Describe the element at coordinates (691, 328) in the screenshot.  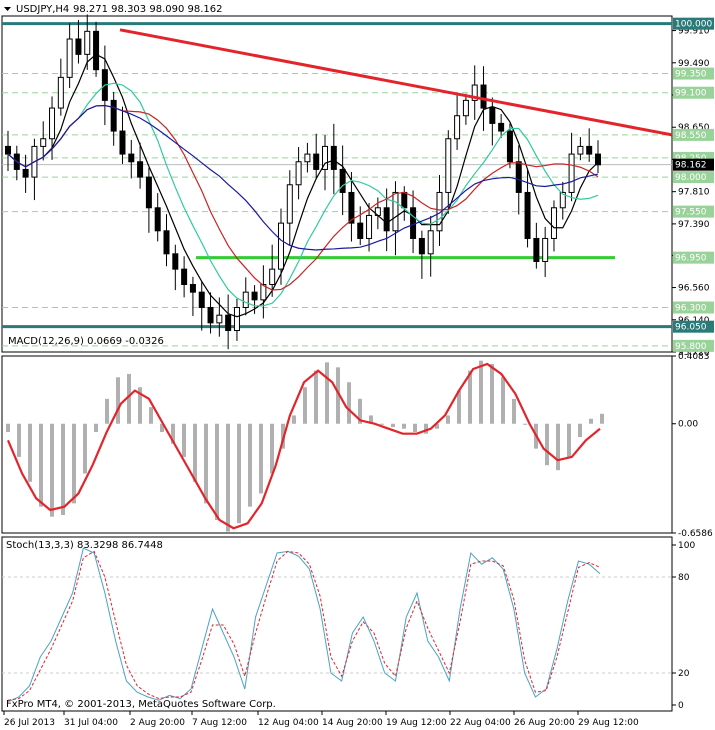
I see `price-tag-label: 96.050` at that location.